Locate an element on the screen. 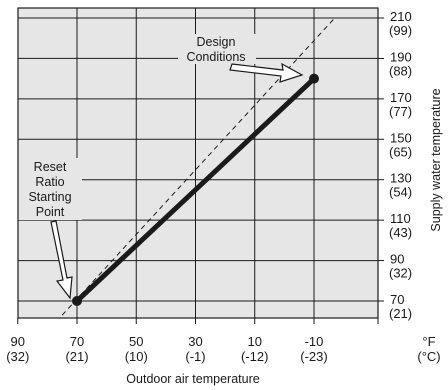 The width and height of the screenshot is (448, 390). y-tick-label: 190 is located at coordinates (401, 56).